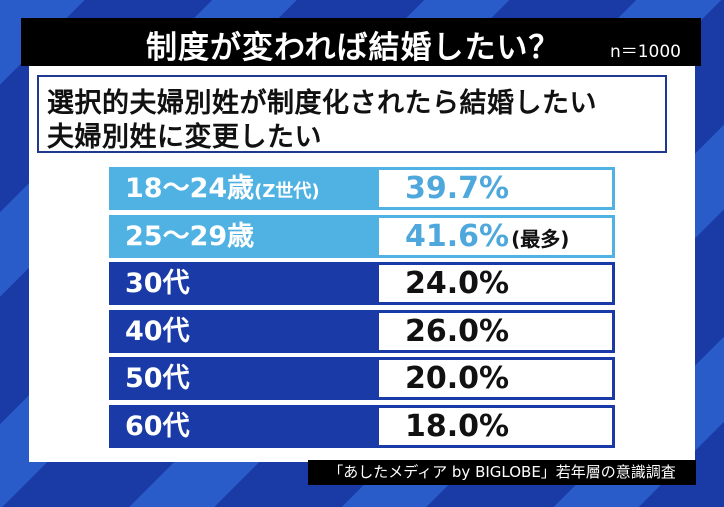 Image resolution: width=724 pixels, height=507 pixels. I want to click on percentage-value: 24.0%, so click(496, 283).